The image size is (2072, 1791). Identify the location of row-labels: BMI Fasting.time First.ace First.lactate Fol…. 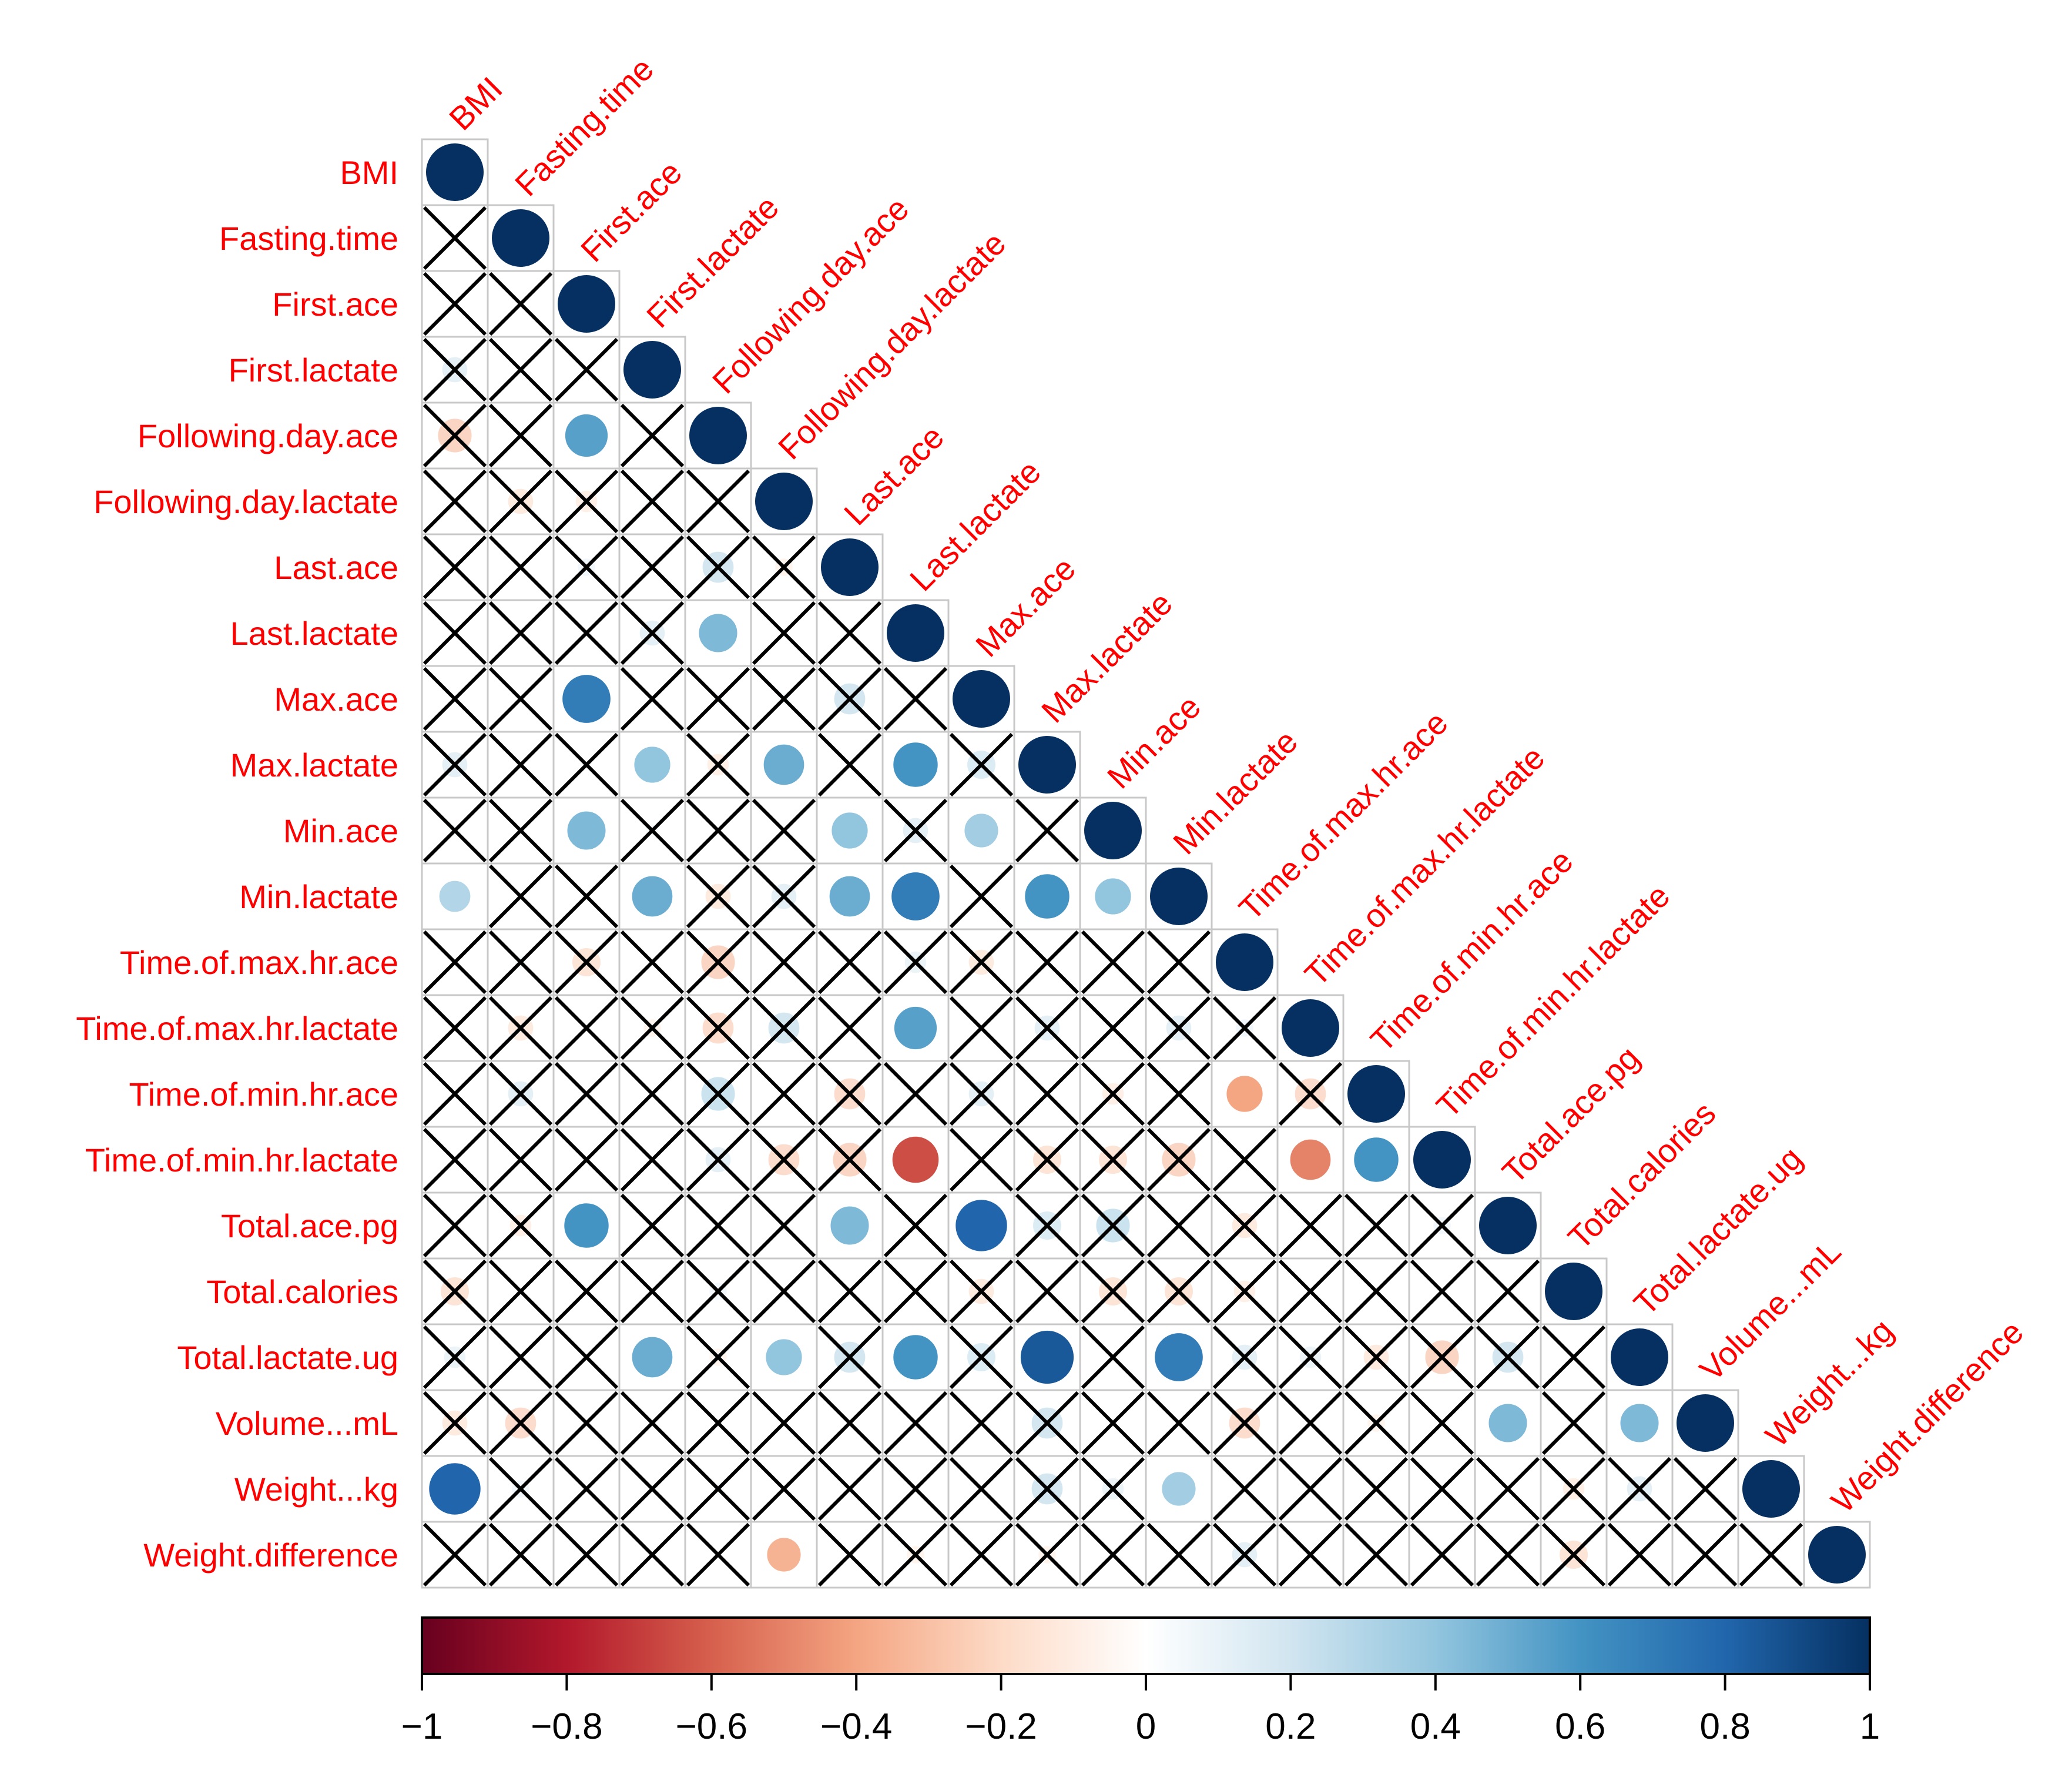
(237, 864).